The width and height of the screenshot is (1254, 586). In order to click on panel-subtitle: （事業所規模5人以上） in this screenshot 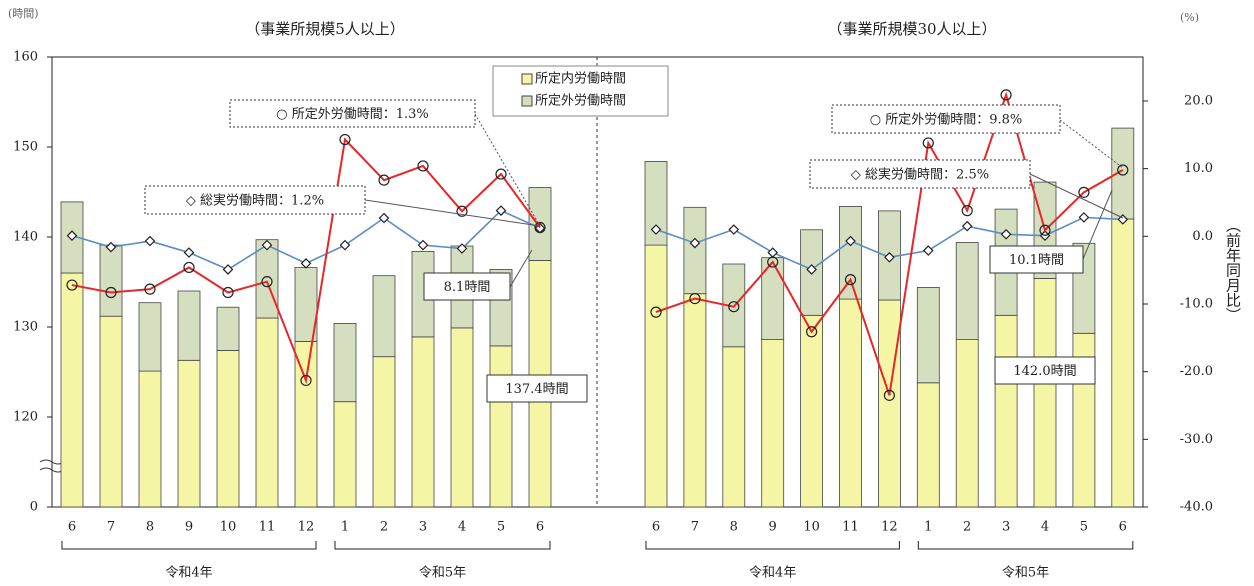, I will do `click(325, 29)`.